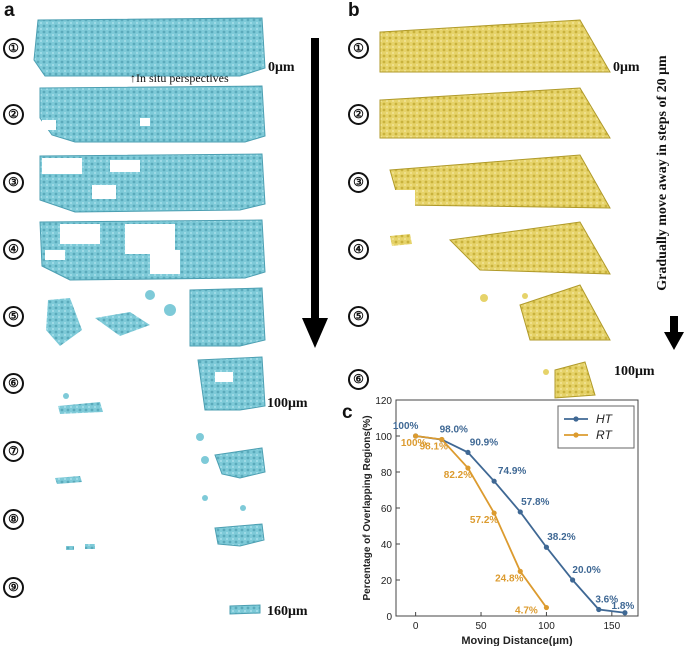 The height and width of the screenshot is (648, 685). Describe the element at coordinates (13, 451) in the screenshot. I see `step-marker-7: ⑦` at that location.